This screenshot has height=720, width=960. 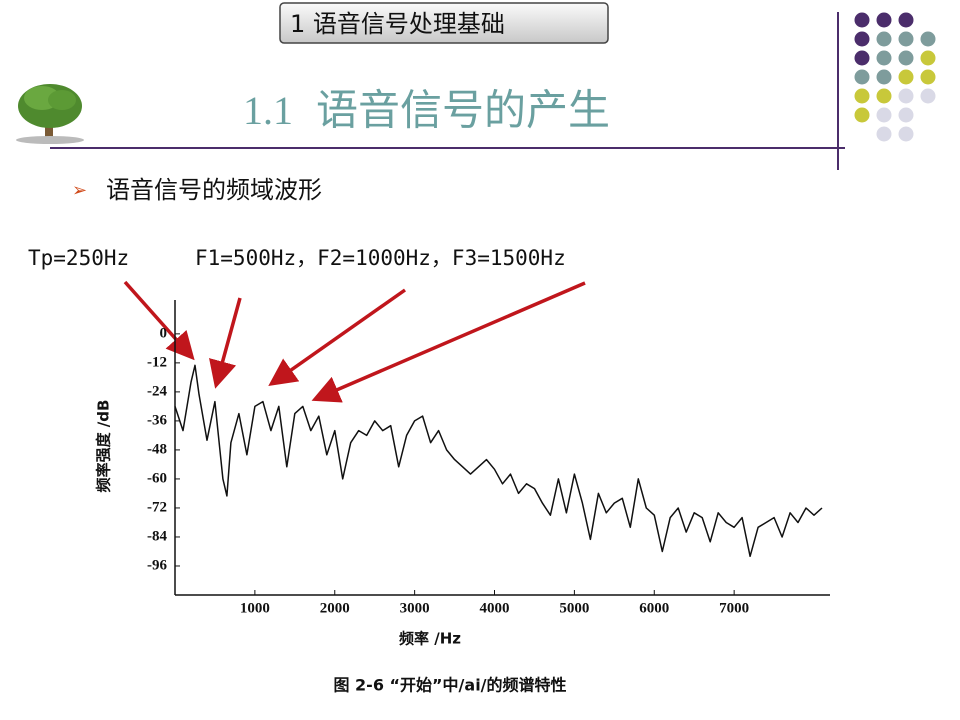 I want to click on arrows, so click(x=354, y=341).